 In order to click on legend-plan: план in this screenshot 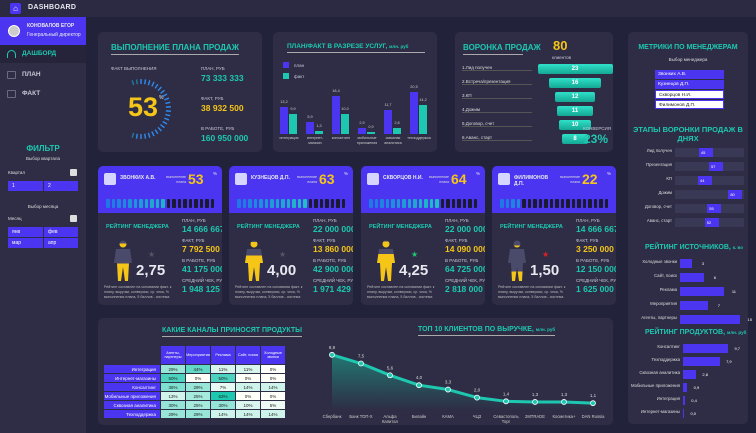, I will do `click(299, 65)`.